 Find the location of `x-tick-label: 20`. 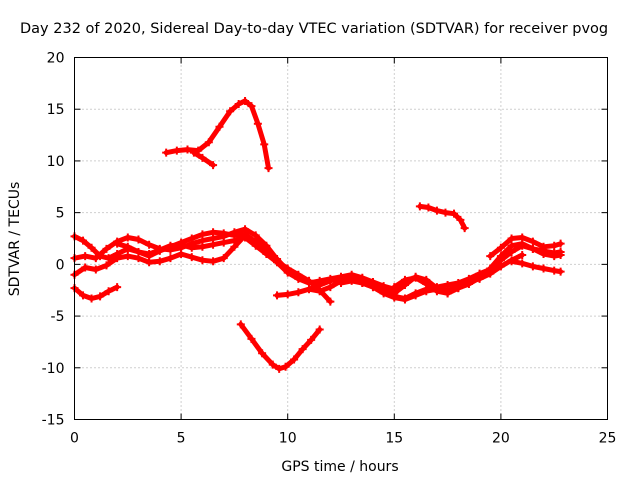

x-tick-label: 20 is located at coordinates (501, 439).